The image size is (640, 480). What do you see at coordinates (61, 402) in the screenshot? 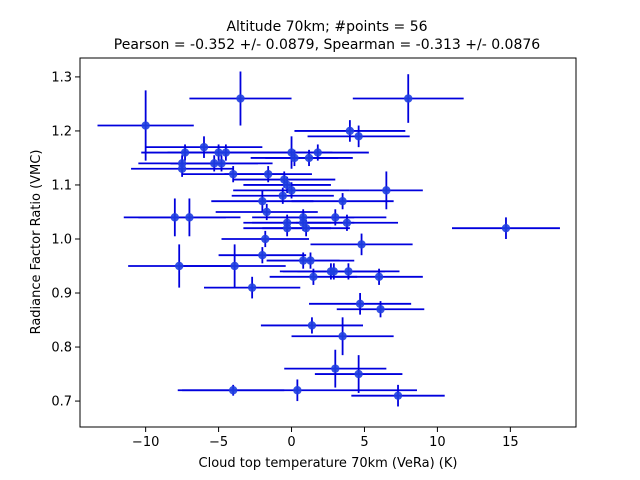
I see `y-tick-label: 0.7` at bounding box center [61, 402].